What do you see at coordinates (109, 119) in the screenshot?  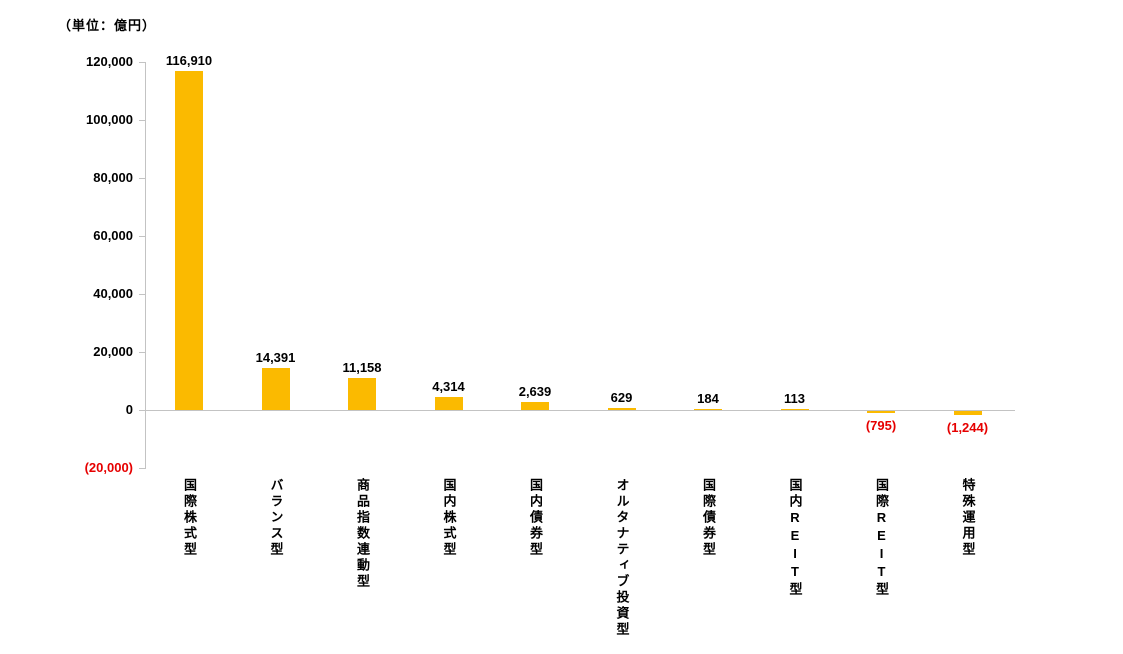 I see `y-axis-tick-label: 100,000` at bounding box center [109, 119].